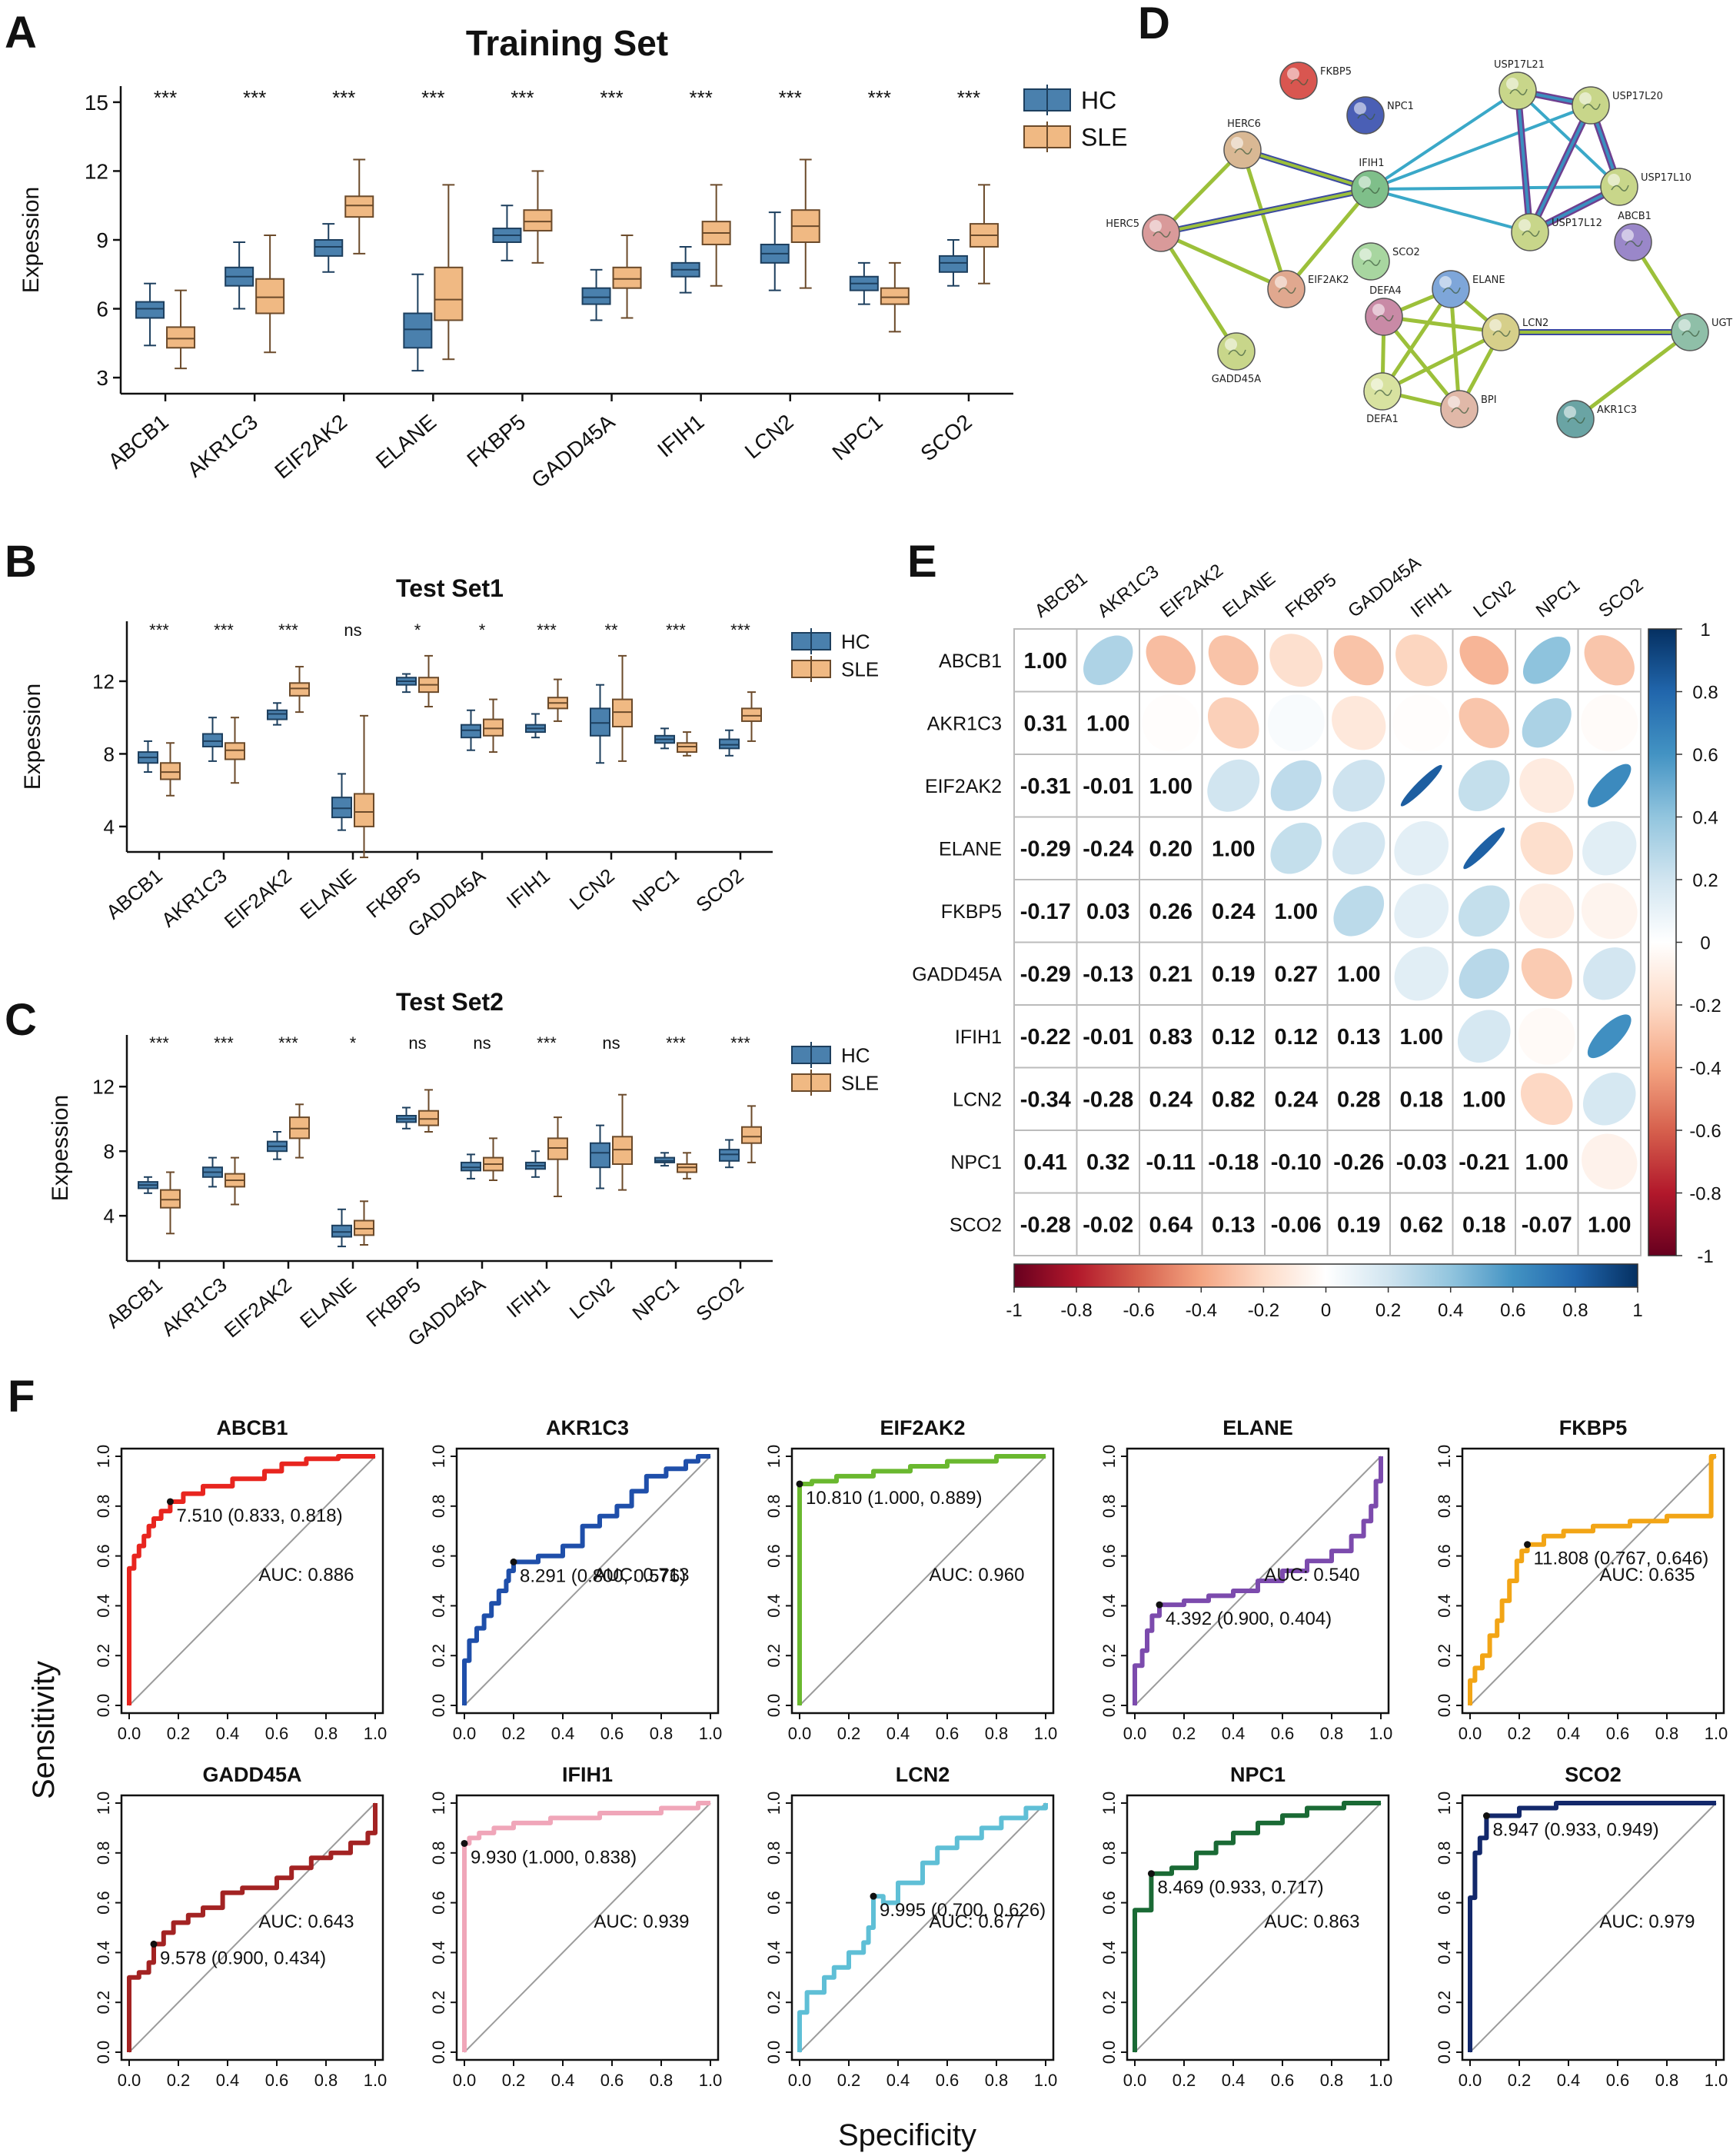 The width and height of the screenshot is (1733, 2156). What do you see at coordinates (907, 2135) in the screenshot?
I see `roc-x-axis-label: Specificity` at bounding box center [907, 2135].